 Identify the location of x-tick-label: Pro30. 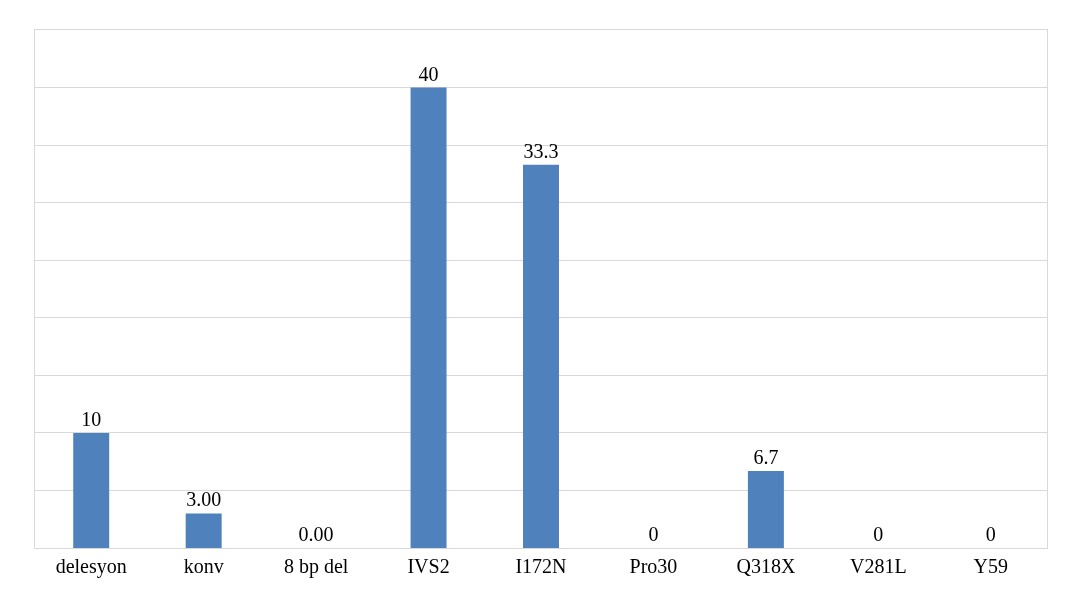
(653, 566).